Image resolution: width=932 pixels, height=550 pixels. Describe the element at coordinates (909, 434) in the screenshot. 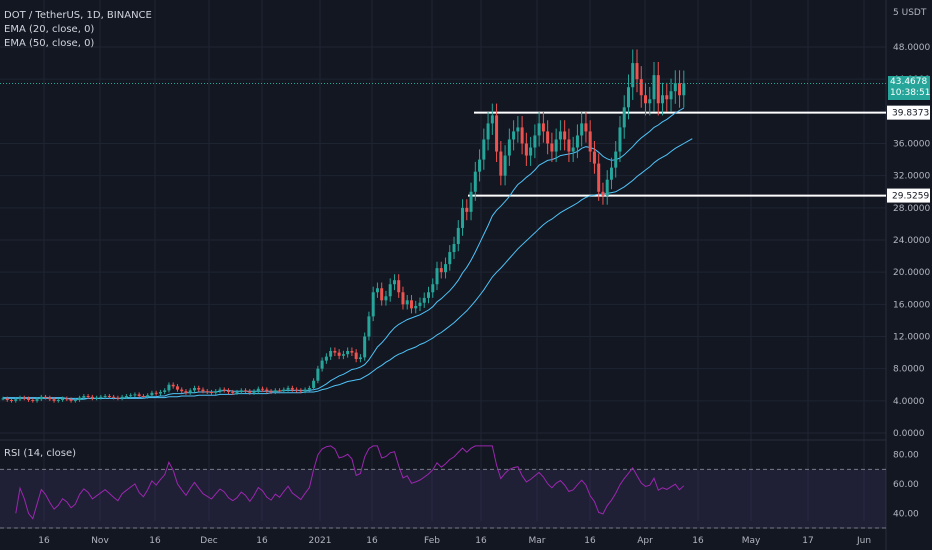

I see `y-tick-label: 0.0000` at that location.